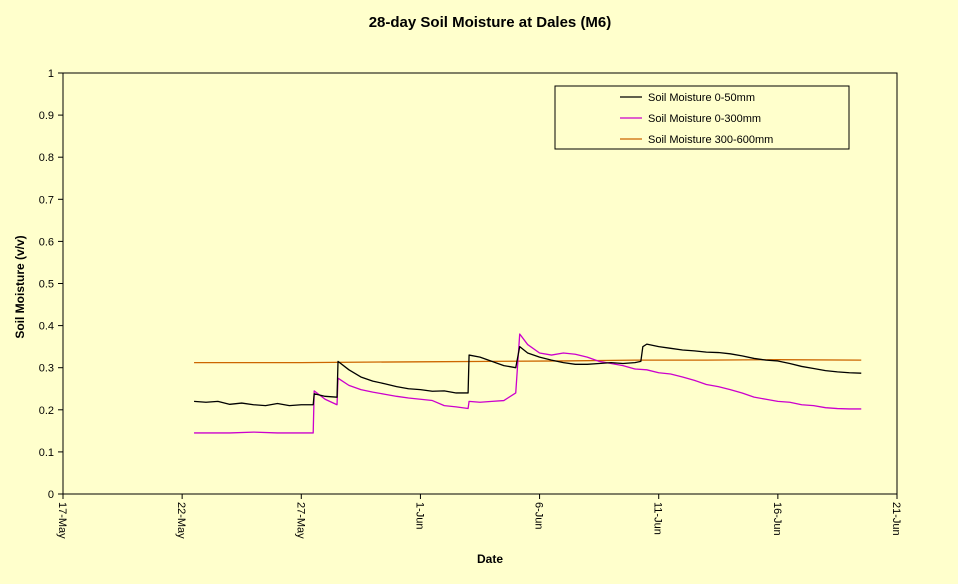 Image resolution: width=958 pixels, height=584 pixels. What do you see at coordinates (539, 516) in the screenshot?
I see `x-tick-label: 6-Jun` at bounding box center [539, 516].